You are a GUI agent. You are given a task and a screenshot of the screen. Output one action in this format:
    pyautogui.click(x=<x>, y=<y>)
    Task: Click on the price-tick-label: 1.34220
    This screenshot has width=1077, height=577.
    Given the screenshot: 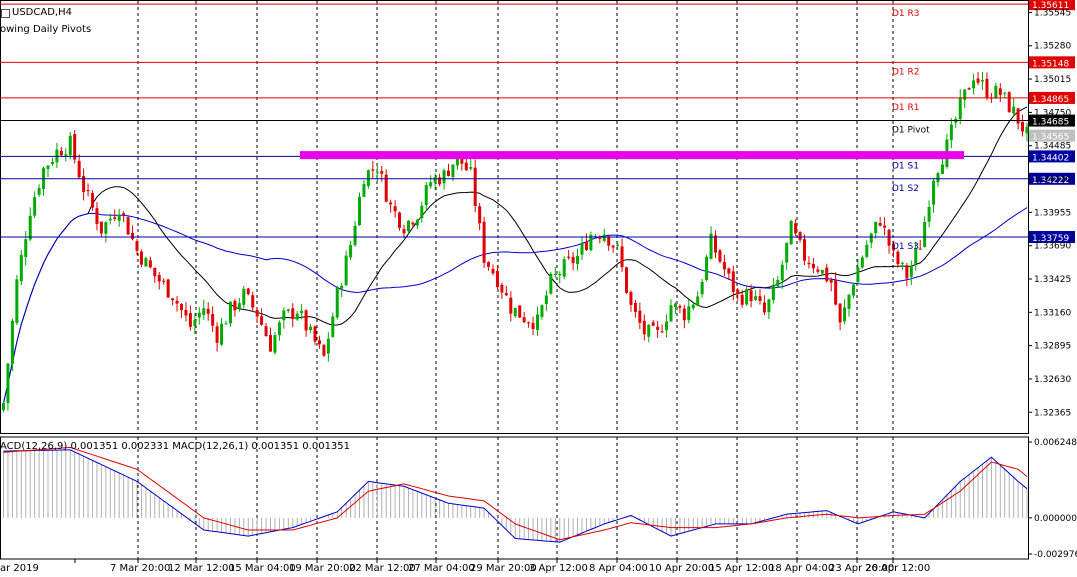 What is the action you would take?
    pyautogui.click(x=1052, y=180)
    